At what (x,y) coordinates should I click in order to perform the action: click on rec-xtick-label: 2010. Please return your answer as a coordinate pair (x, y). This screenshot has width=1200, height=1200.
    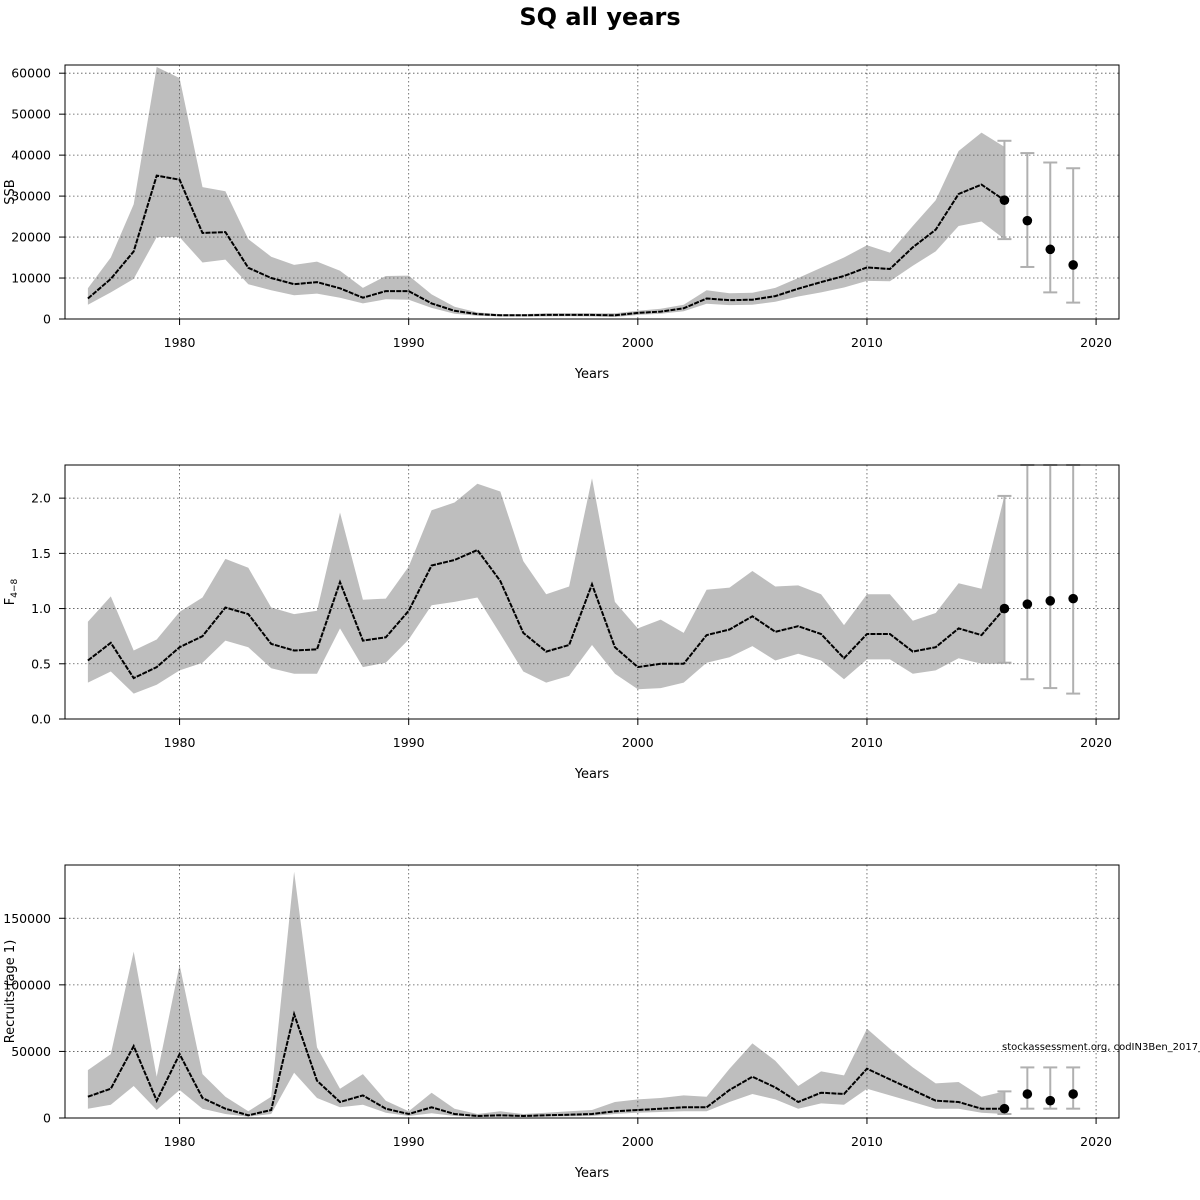
    Looking at the image, I should click on (867, 1141).